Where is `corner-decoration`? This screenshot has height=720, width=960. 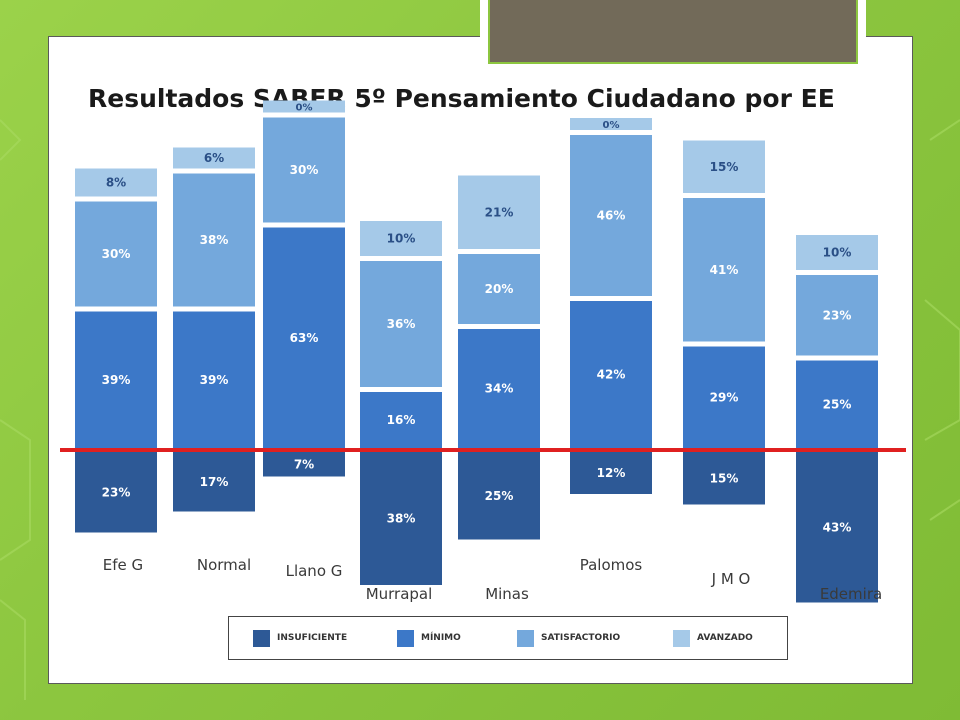 corner-decoration is located at coordinates (673, 36).